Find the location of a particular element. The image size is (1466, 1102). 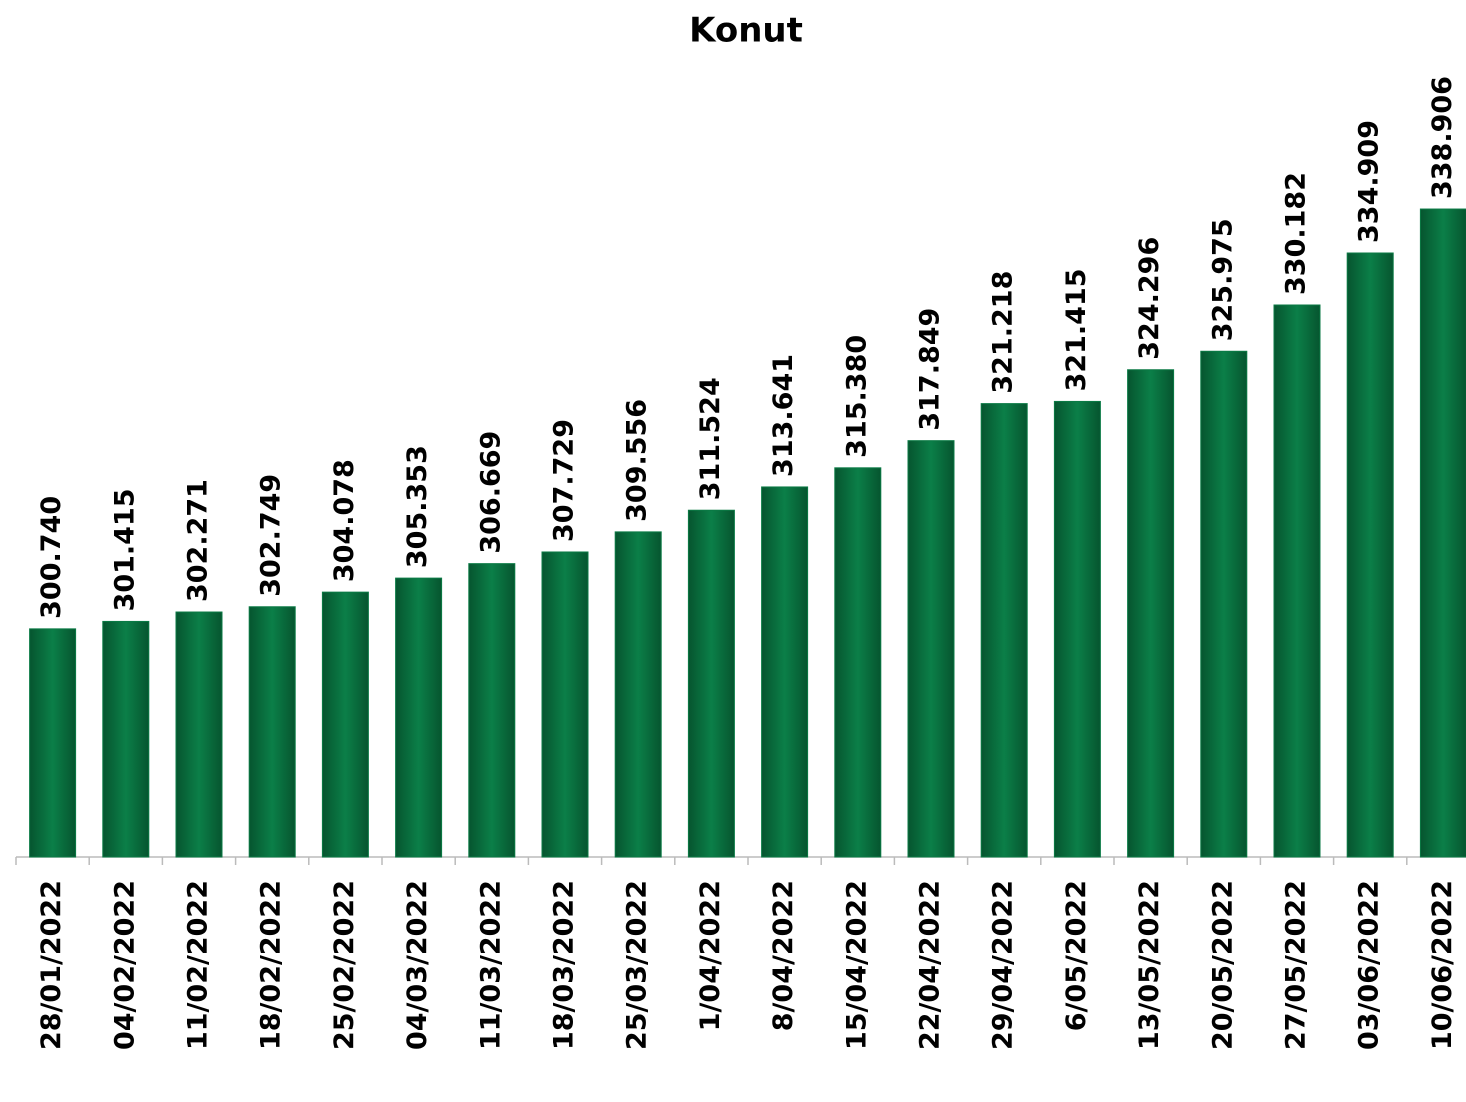

value-label: 334.909 is located at coordinates (1369, 181).